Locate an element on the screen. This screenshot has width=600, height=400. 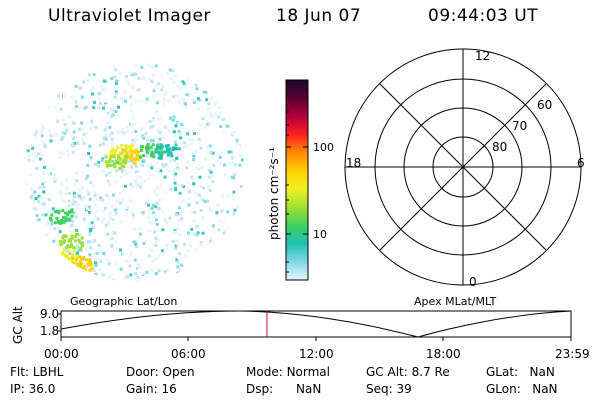
info-seq: Seq: 39 is located at coordinates (389, 389).